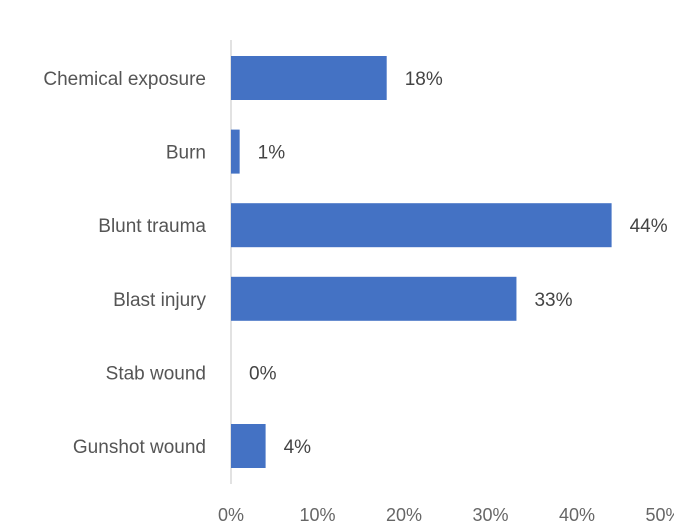 This screenshot has height=523, width=674. Describe the element at coordinates (421, 225) in the screenshot. I see `bar-blunt-trauma` at that location.